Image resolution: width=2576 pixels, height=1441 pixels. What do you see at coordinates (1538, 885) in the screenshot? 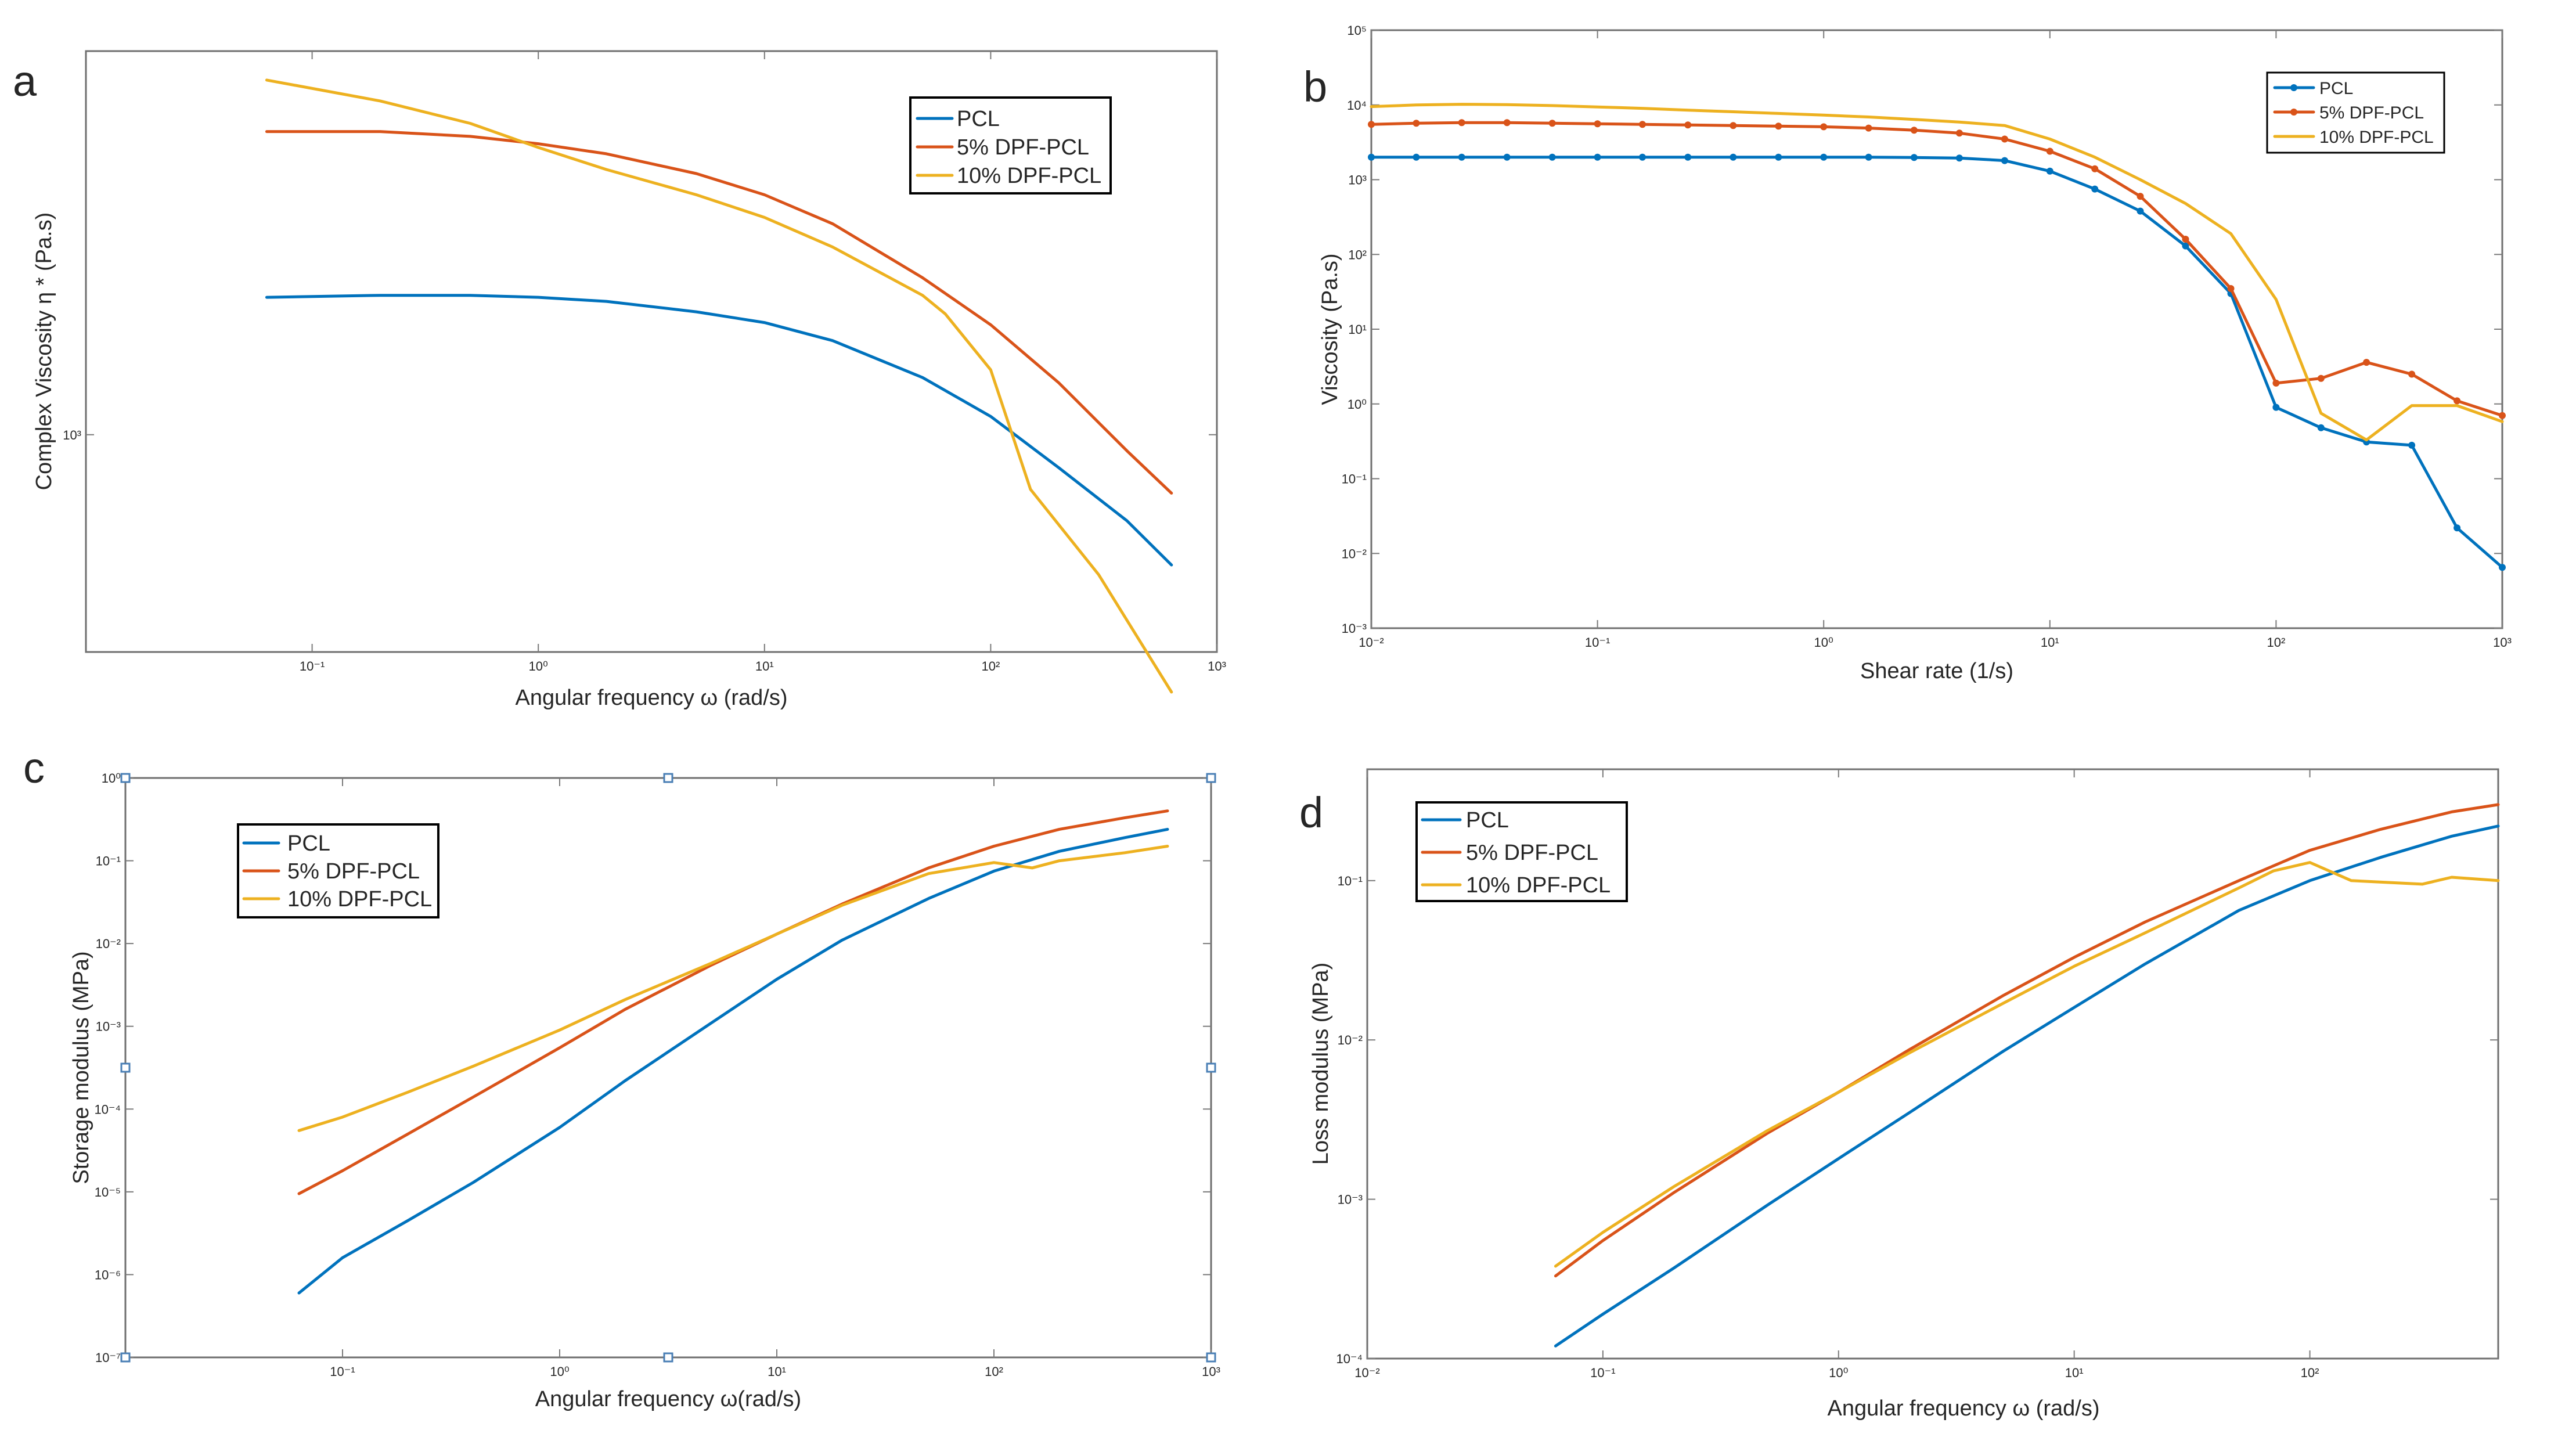
I see `panel-d-legend-label-10pct: 10% DPF-PCL` at bounding box center [1538, 885].